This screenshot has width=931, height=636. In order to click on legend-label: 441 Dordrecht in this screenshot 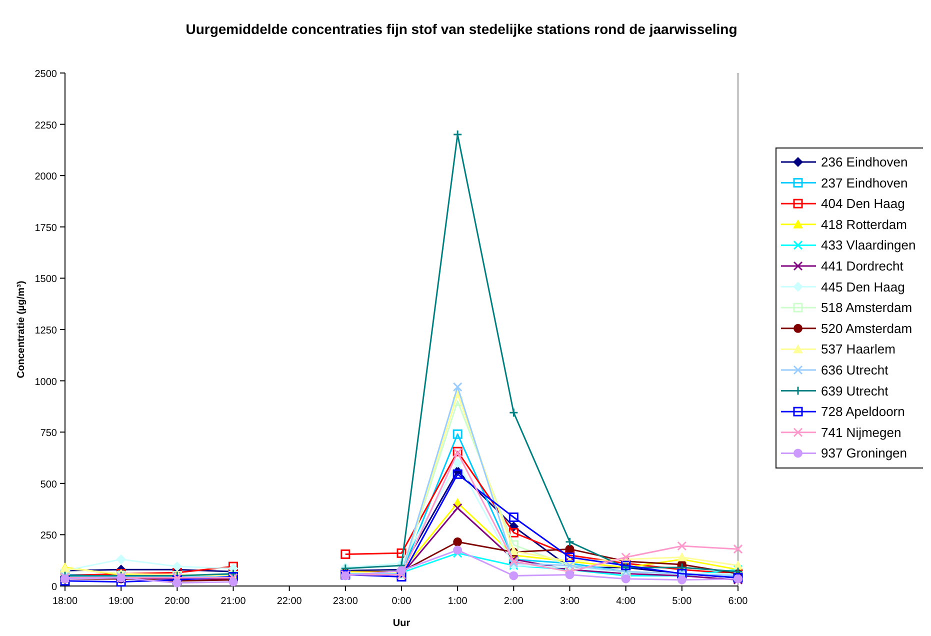, I will do `click(862, 266)`.